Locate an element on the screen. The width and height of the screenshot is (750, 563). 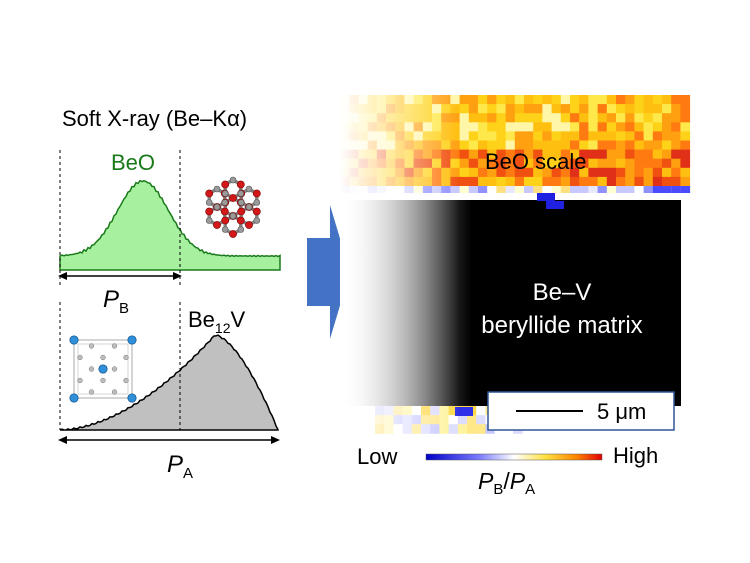
colorbar-high-label: High is located at coordinates (635, 455).